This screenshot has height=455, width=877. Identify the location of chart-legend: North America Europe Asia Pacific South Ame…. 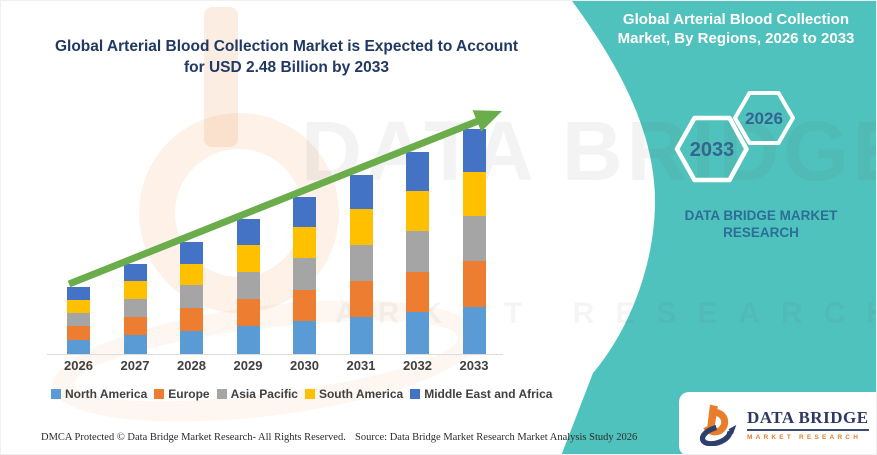
(301, 394).